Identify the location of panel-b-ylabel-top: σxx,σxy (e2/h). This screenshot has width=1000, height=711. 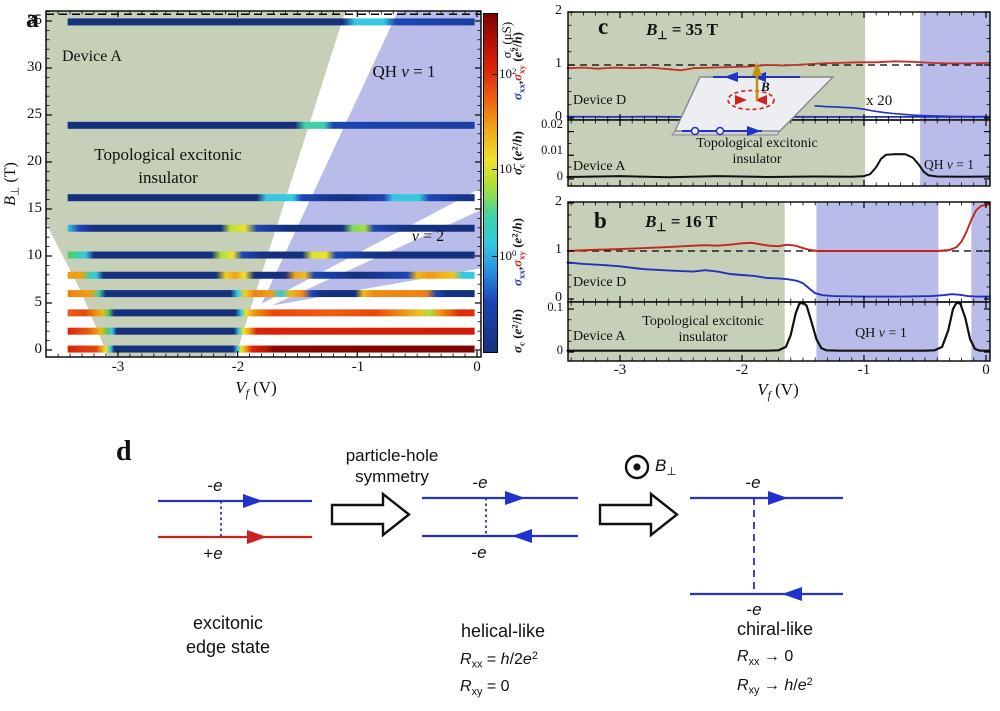
(518, 252).